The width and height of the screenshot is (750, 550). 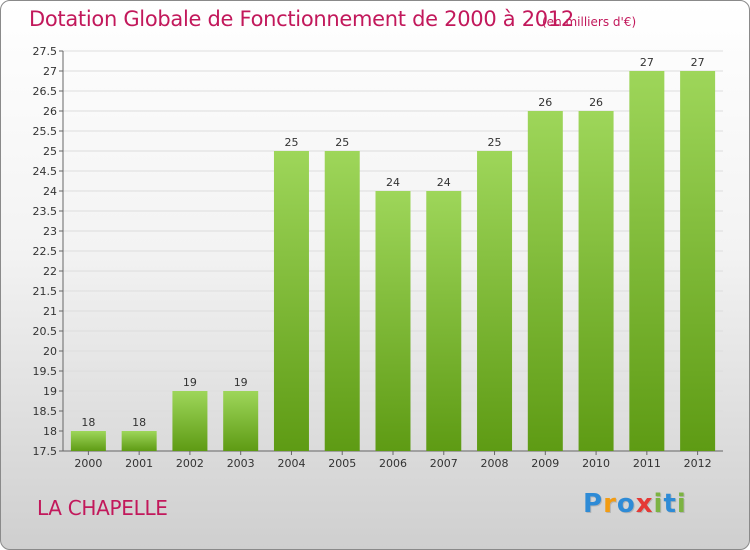 What do you see at coordinates (190, 421) in the screenshot?
I see `bar-2002` at bounding box center [190, 421].